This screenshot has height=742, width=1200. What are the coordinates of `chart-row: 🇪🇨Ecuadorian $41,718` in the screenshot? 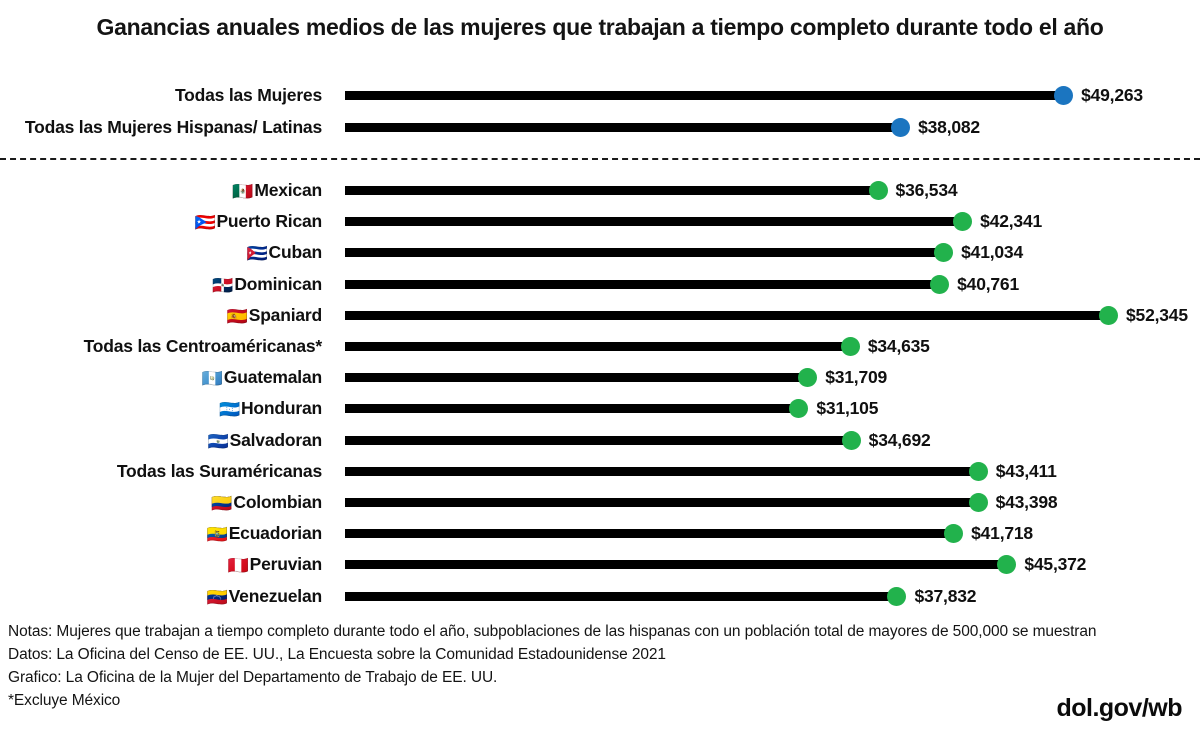 It's located at (600, 533).